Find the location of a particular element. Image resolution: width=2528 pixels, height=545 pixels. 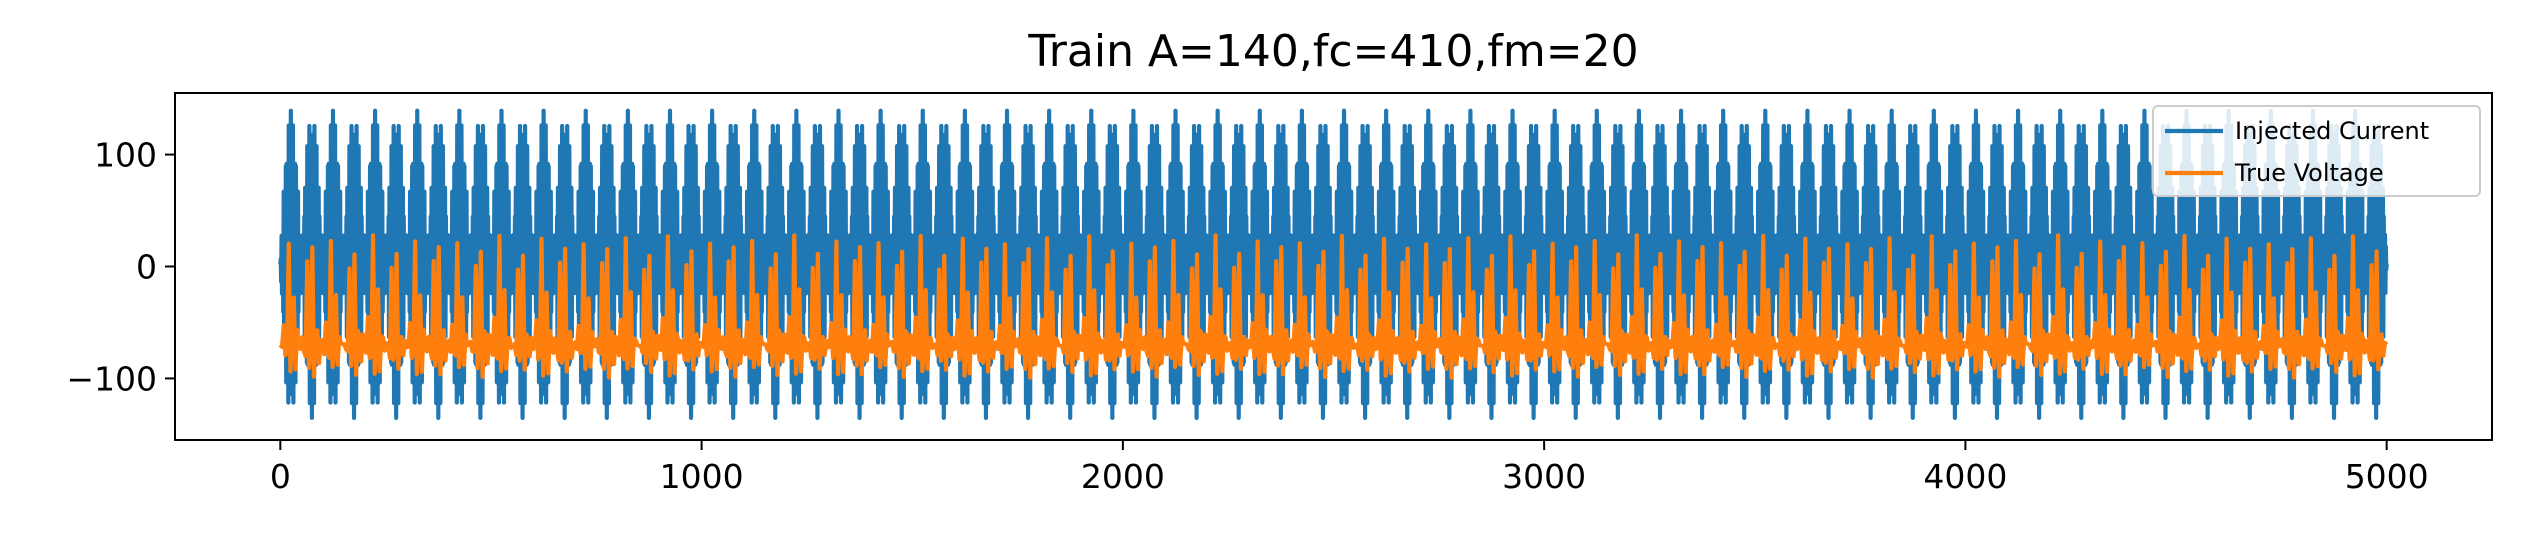

y-tick-label: 0 is located at coordinates (146, 267).